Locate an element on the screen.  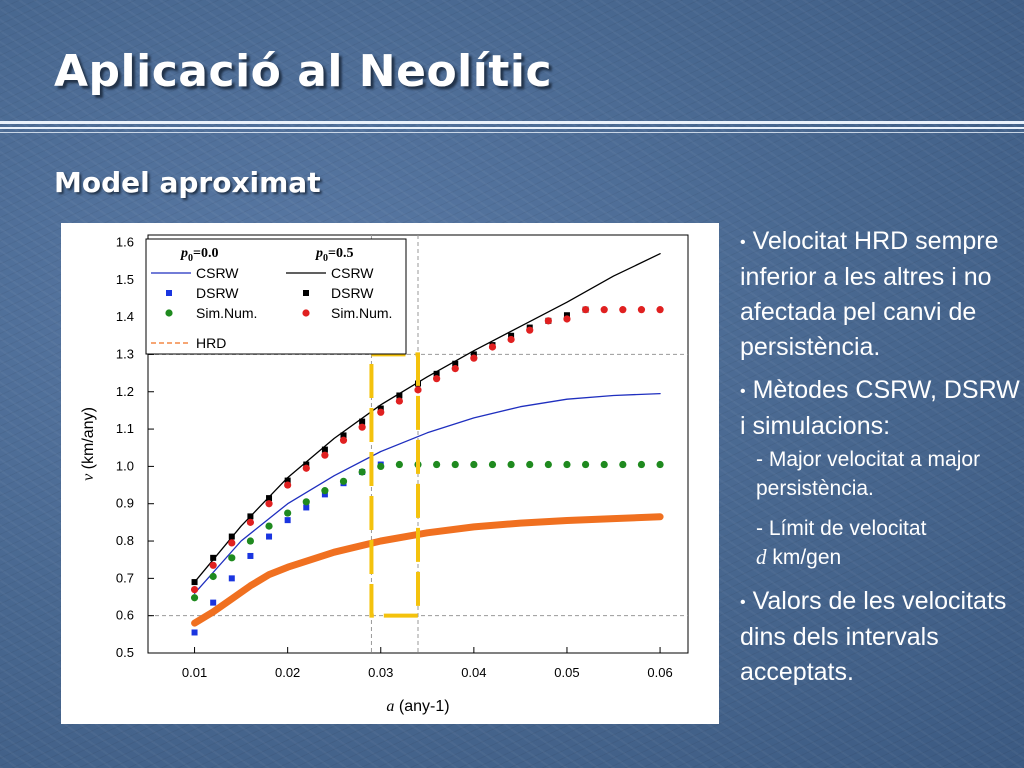
slide-subtitle: Model aproximat is located at coordinates (187, 182).